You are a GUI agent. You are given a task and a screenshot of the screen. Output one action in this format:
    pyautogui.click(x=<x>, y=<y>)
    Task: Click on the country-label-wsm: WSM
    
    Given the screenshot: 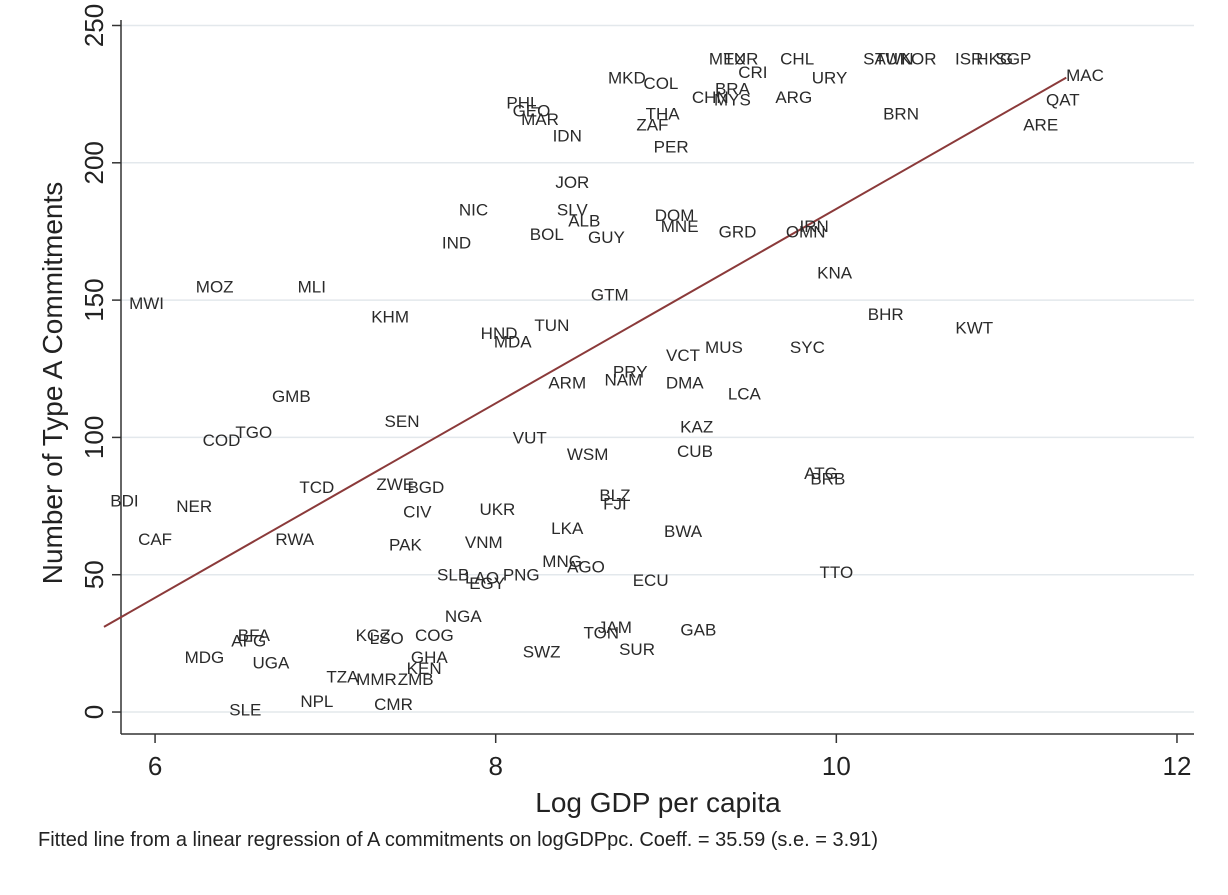 What is the action you would take?
    pyautogui.click(x=588, y=454)
    